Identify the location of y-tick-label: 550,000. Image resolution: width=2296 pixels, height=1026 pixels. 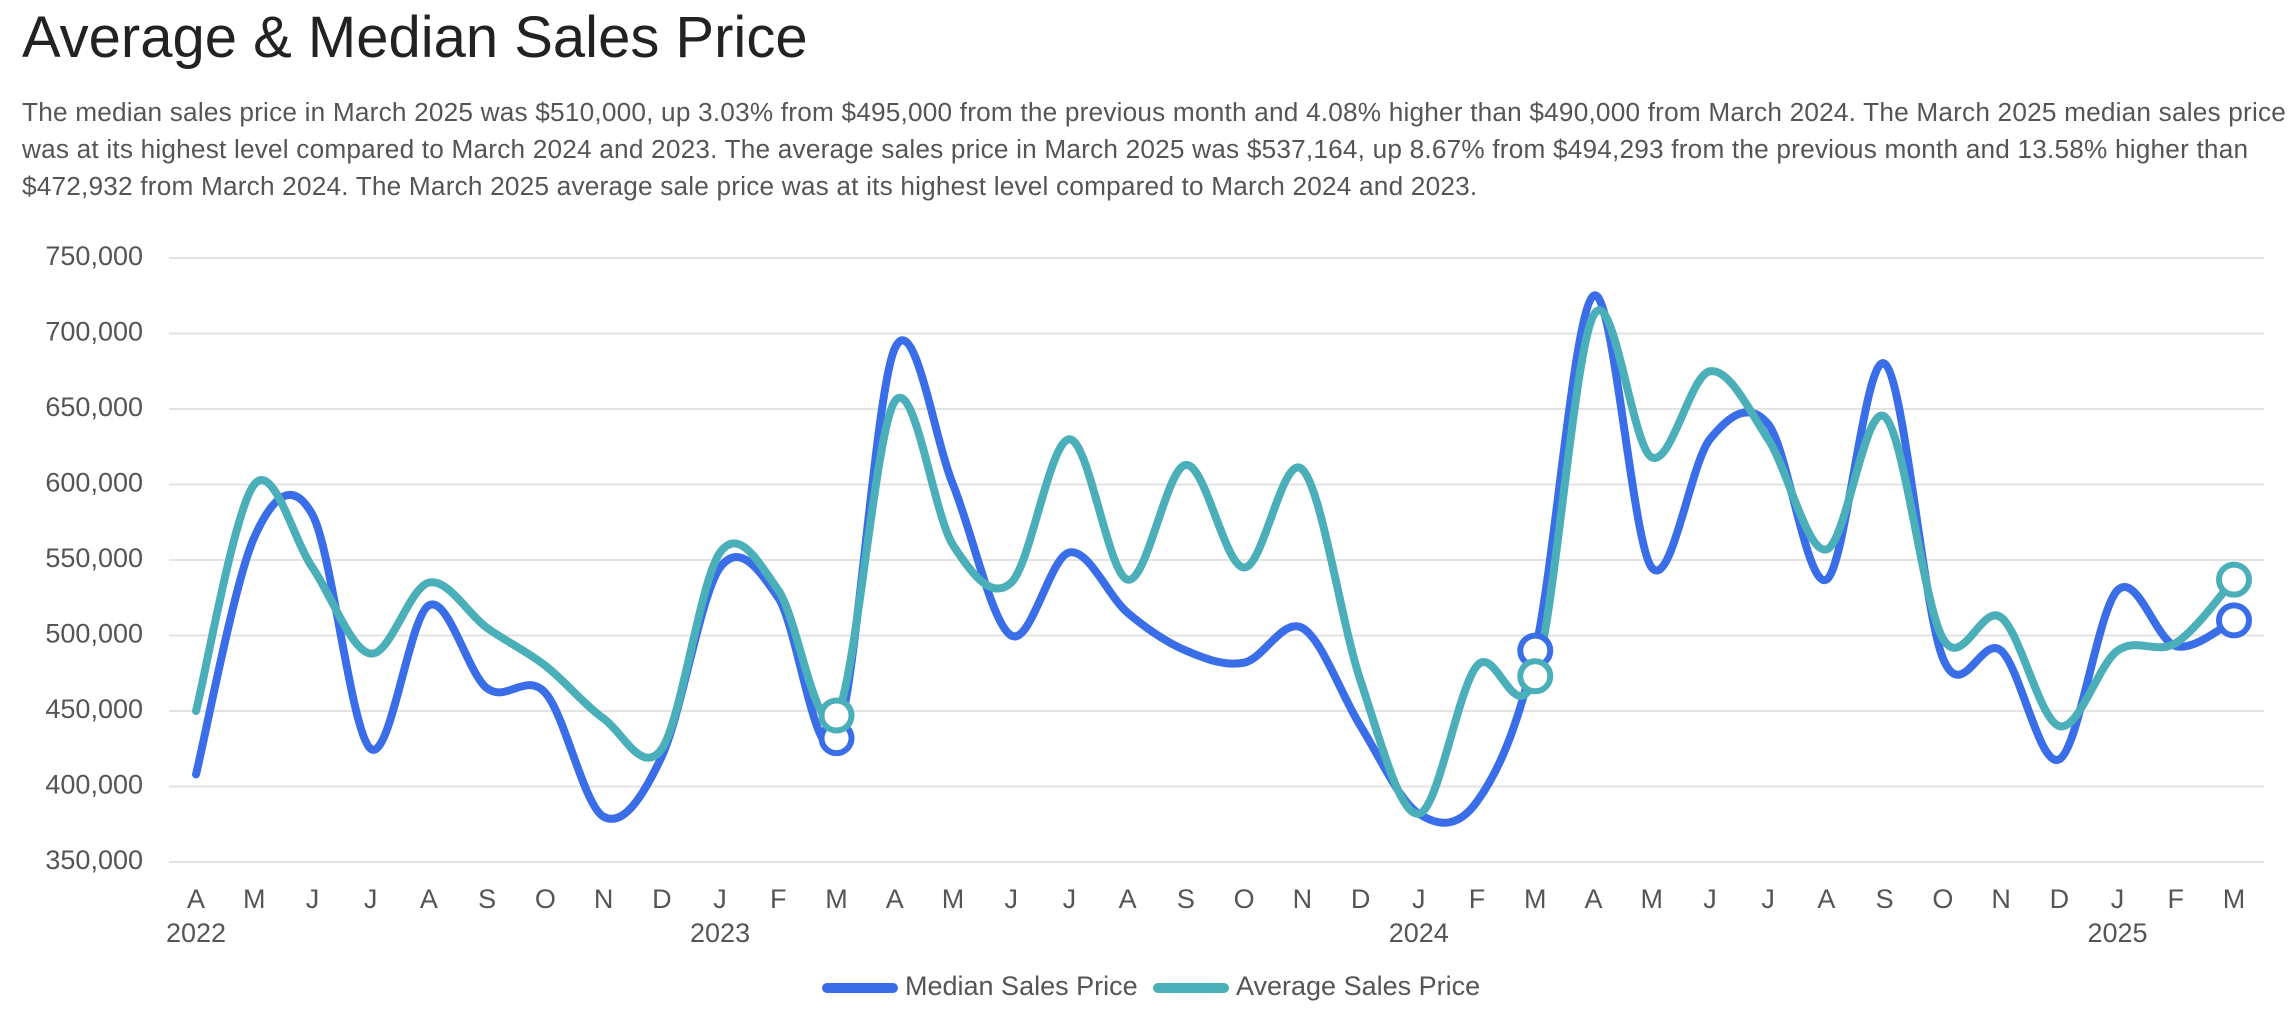
(94, 558).